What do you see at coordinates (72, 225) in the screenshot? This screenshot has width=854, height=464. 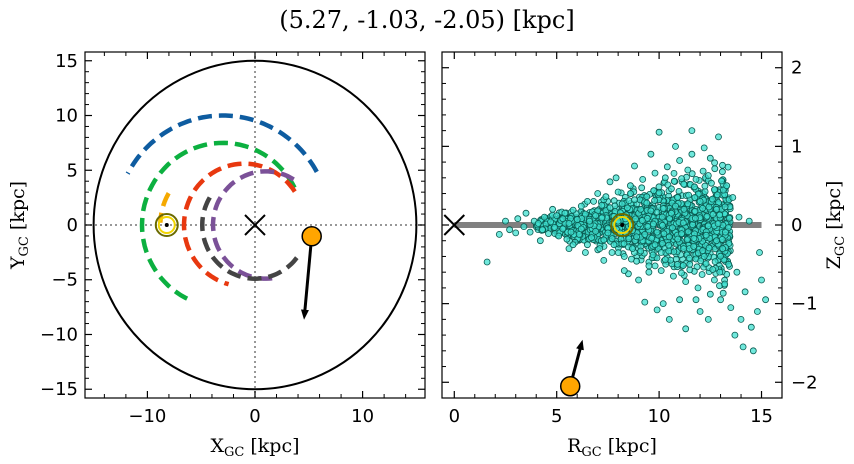 I see `left-y-tick-label: 0` at bounding box center [72, 225].